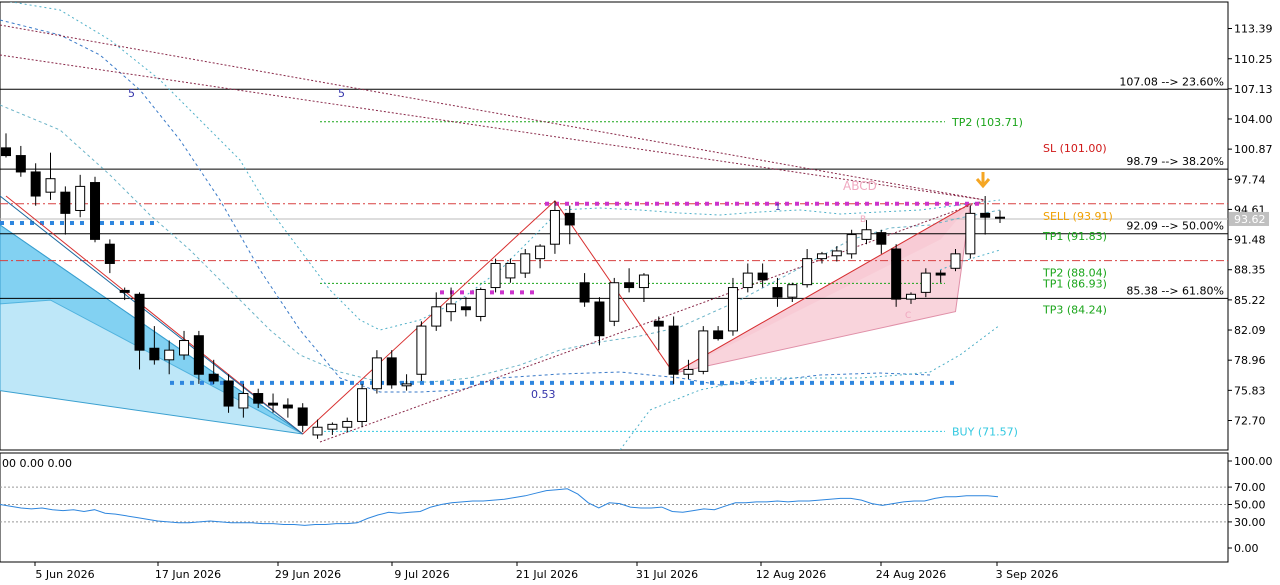 The image size is (1280, 585). What do you see at coordinates (1253, 89) in the screenshot?
I see `price-tick-label: 107.13` at bounding box center [1253, 89].